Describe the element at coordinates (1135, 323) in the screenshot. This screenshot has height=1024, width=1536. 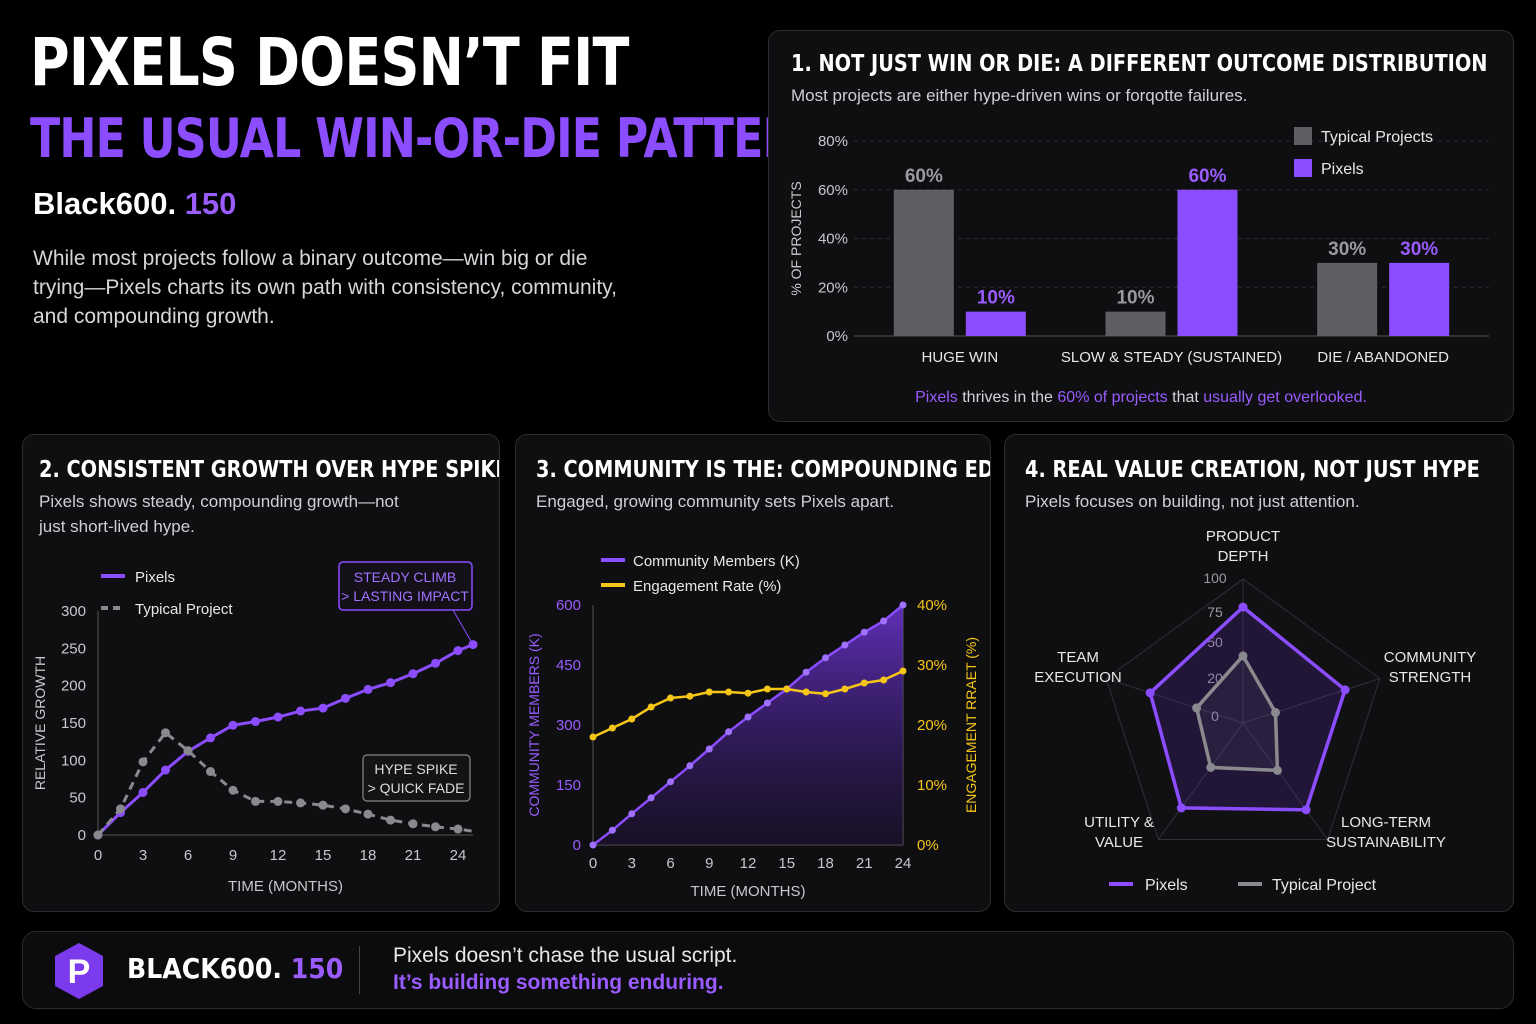
I see `bar-typical` at that location.